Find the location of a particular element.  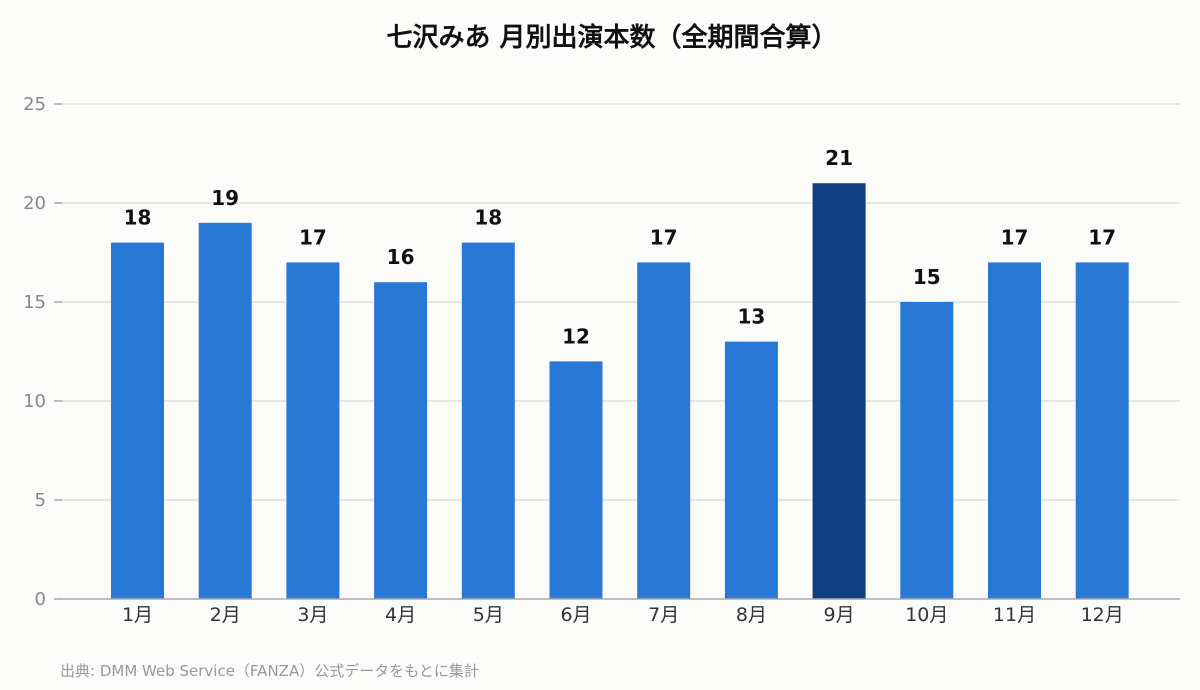

x-tick-label: 7月 is located at coordinates (663, 615).